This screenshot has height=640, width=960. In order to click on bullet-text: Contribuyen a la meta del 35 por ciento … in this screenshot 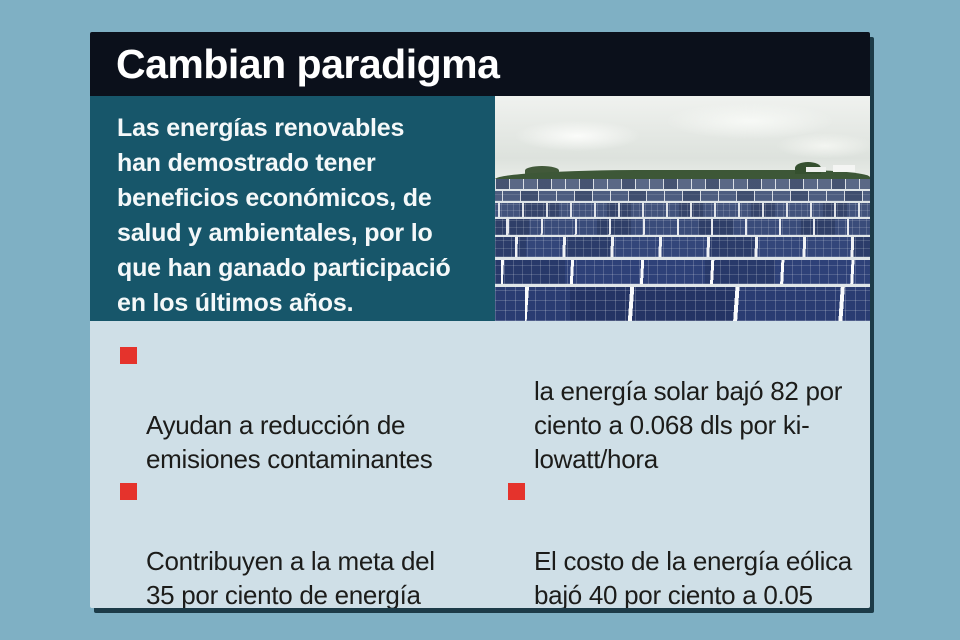, I will do `click(290, 577)`.